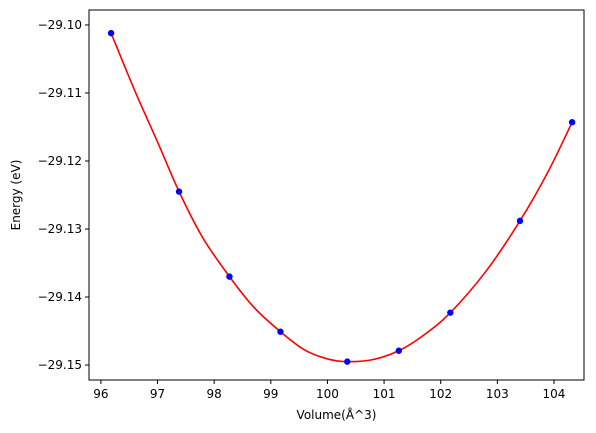 Image resolution: width=596 pixels, height=433 pixels. What do you see at coordinates (497, 394) in the screenshot?
I see `x-tick-label: 103` at bounding box center [497, 394].